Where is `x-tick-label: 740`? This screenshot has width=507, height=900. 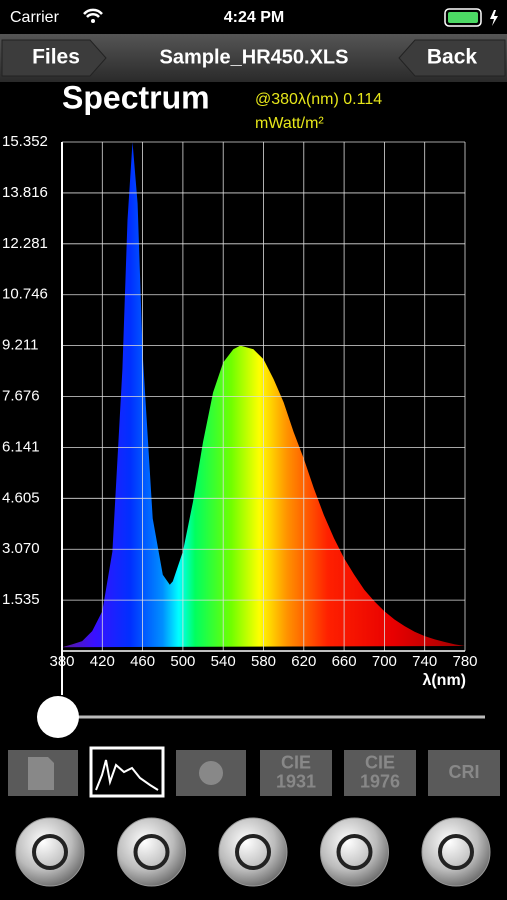 x-tick-label: 740 is located at coordinates (424, 661).